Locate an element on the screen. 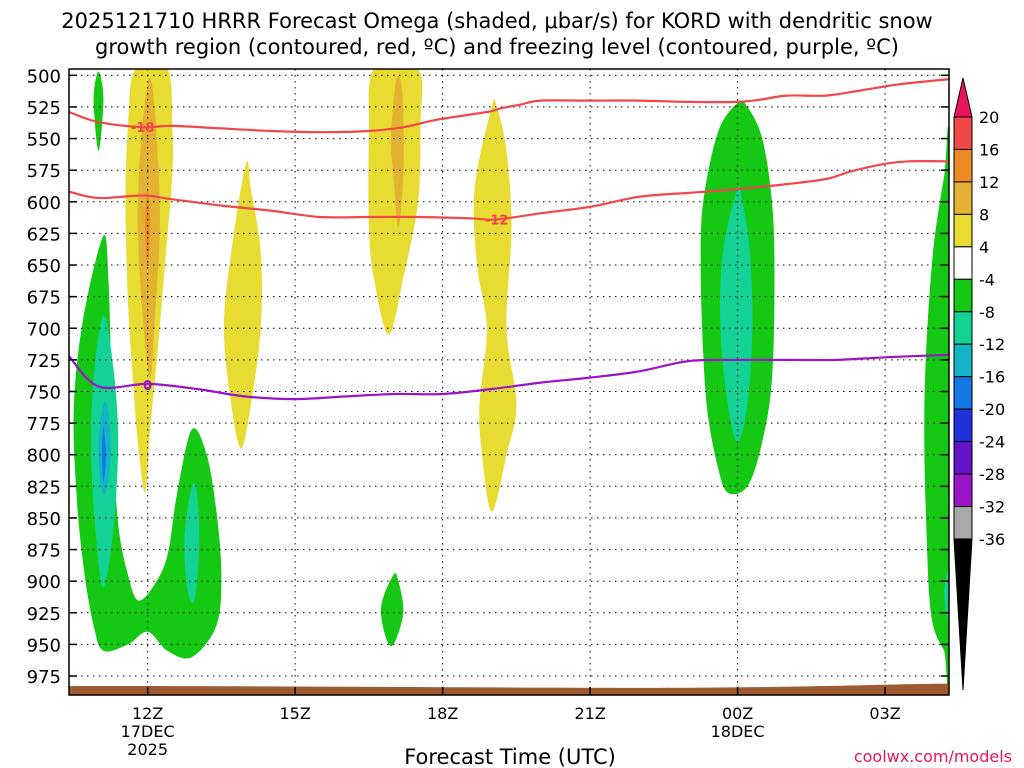 The image size is (1024, 768). terrain-layer is located at coordinates (509, 689).